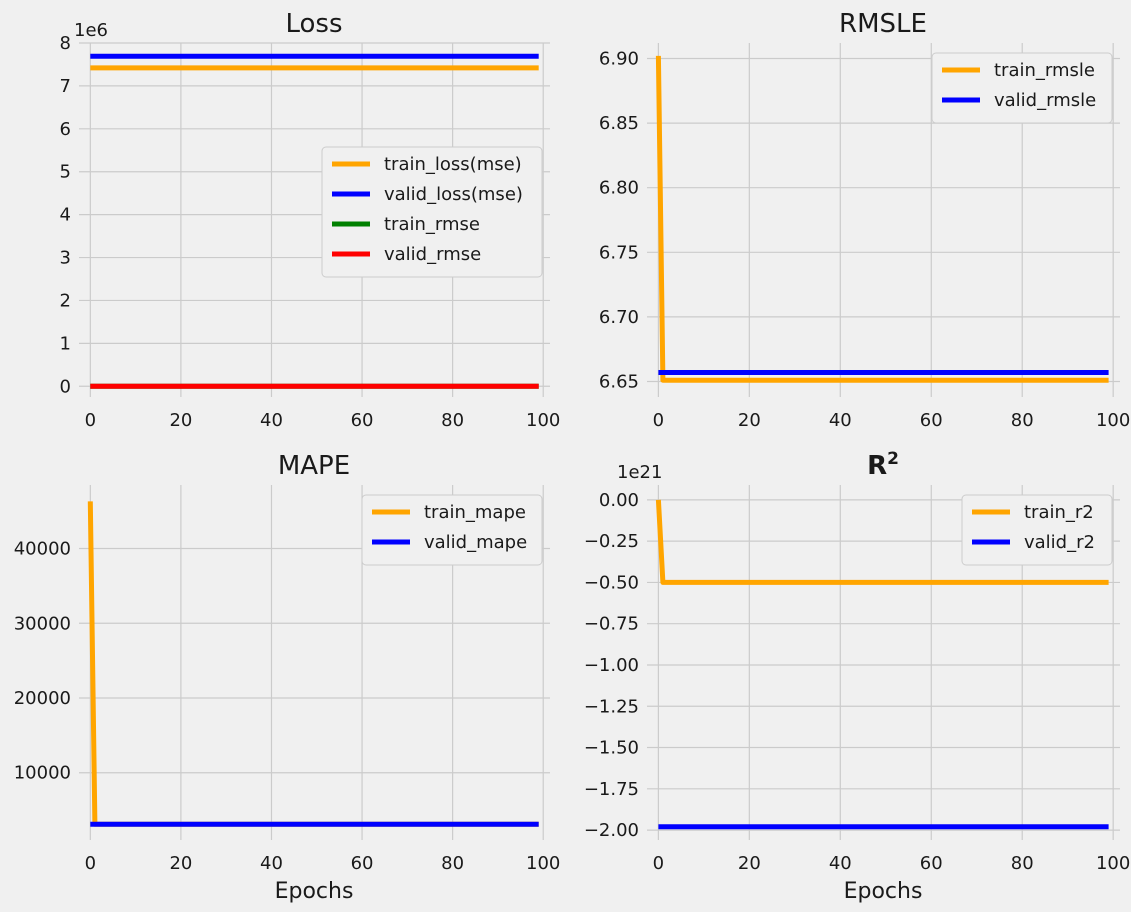 Image resolution: width=1131 pixels, height=912 pixels. What do you see at coordinates (1044, 70) in the screenshot?
I see `legend-label: train_rmsle` at bounding box center [1044, 70].